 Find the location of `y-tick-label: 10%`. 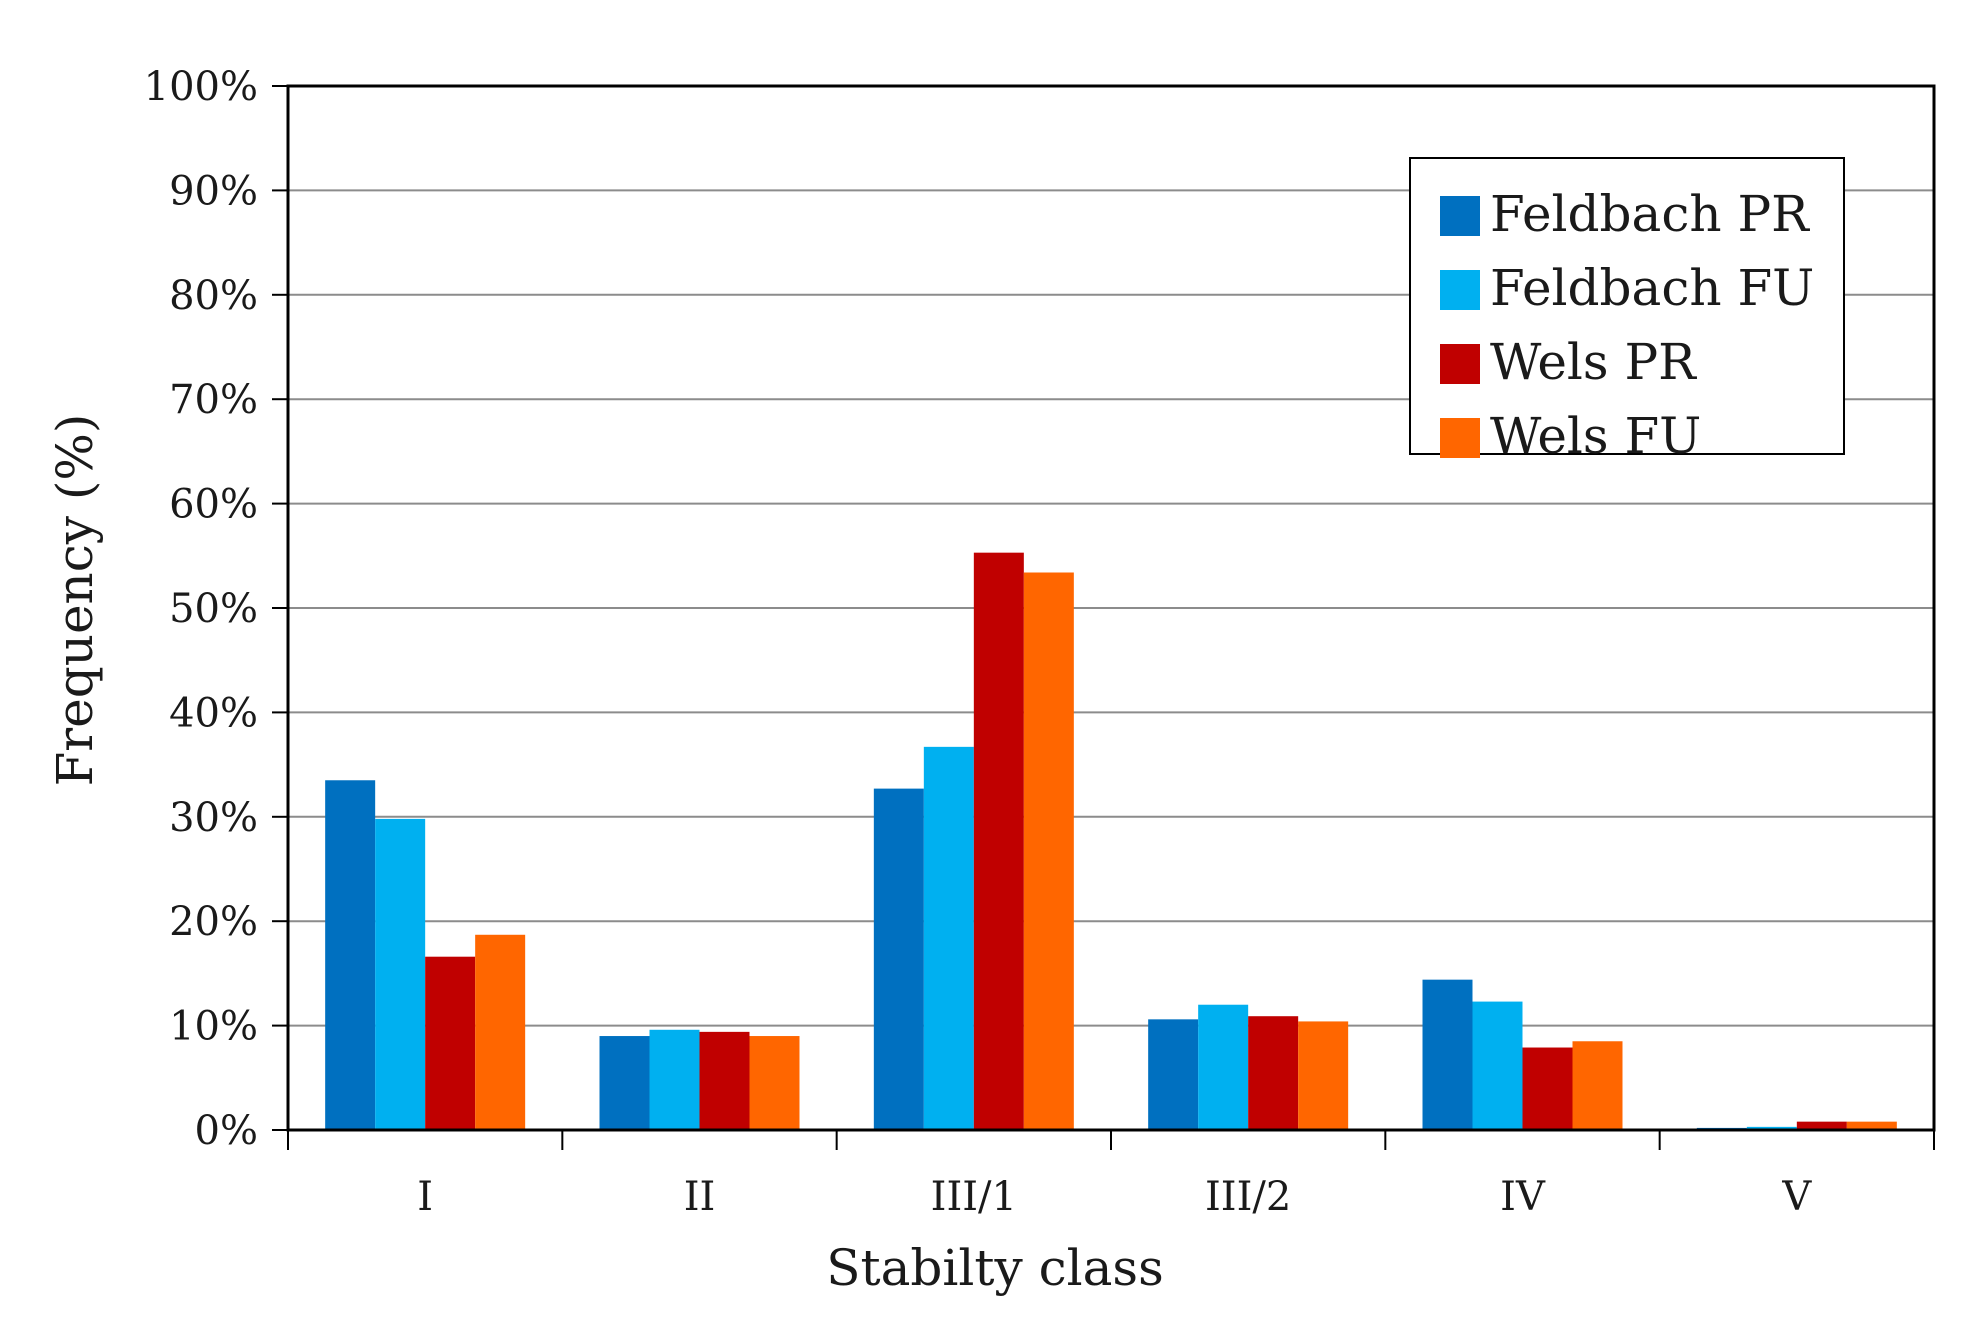

y-tick-label: 10% is located at coordinates (213, 1027).